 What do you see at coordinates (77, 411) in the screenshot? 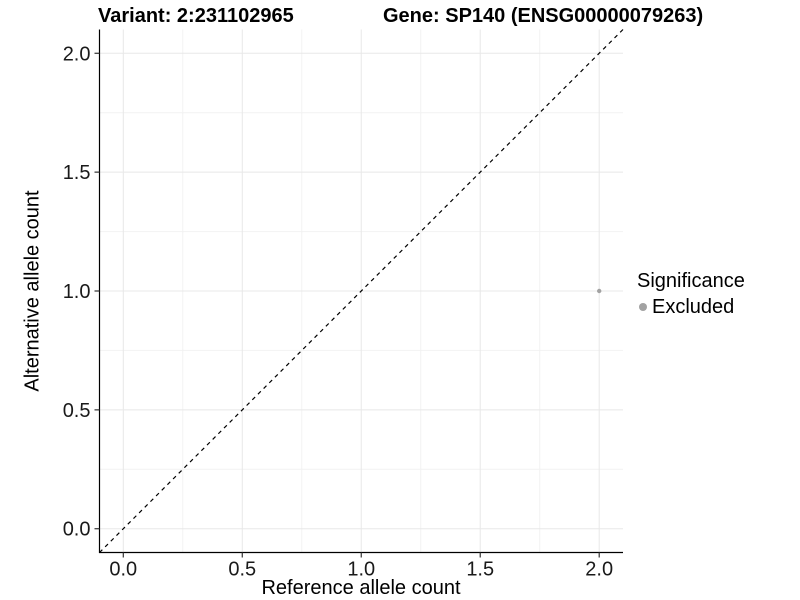
I see `y-tick-label: 0.5` at bounding box center [77, 411].